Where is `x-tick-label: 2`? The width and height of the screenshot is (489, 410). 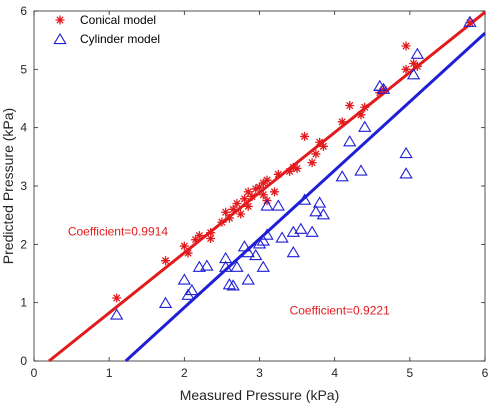
x-tick-label: 2 is located at coordinates (184, 373).